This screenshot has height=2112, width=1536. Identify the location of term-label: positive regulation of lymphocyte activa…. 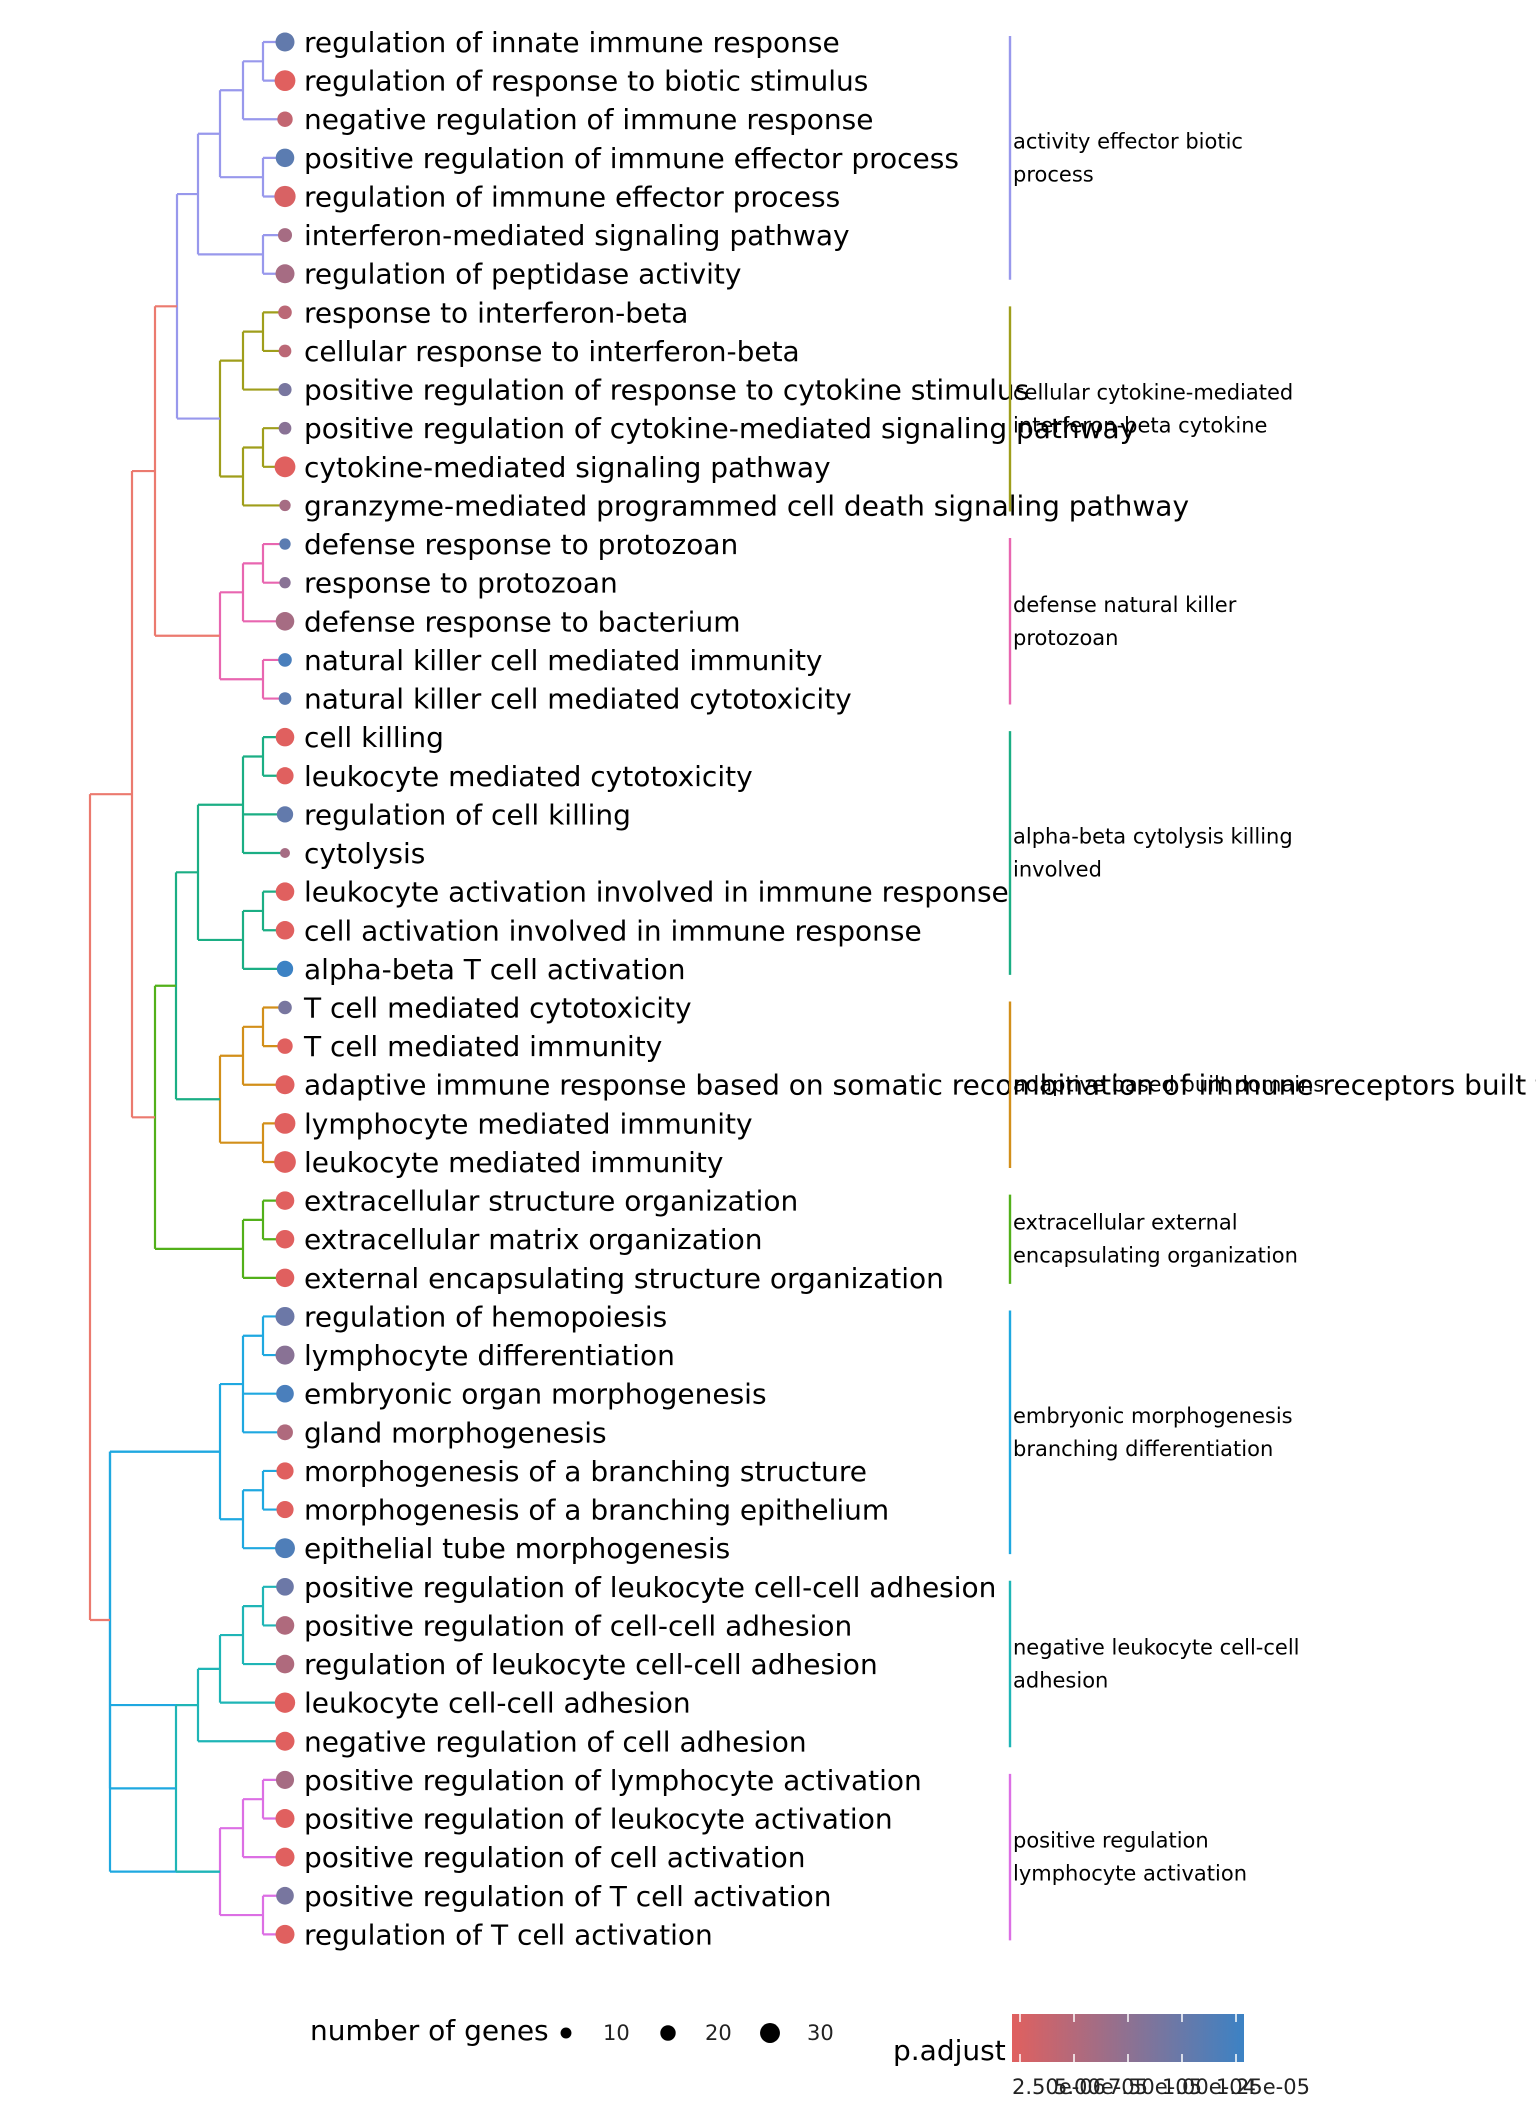
(613, 1780).